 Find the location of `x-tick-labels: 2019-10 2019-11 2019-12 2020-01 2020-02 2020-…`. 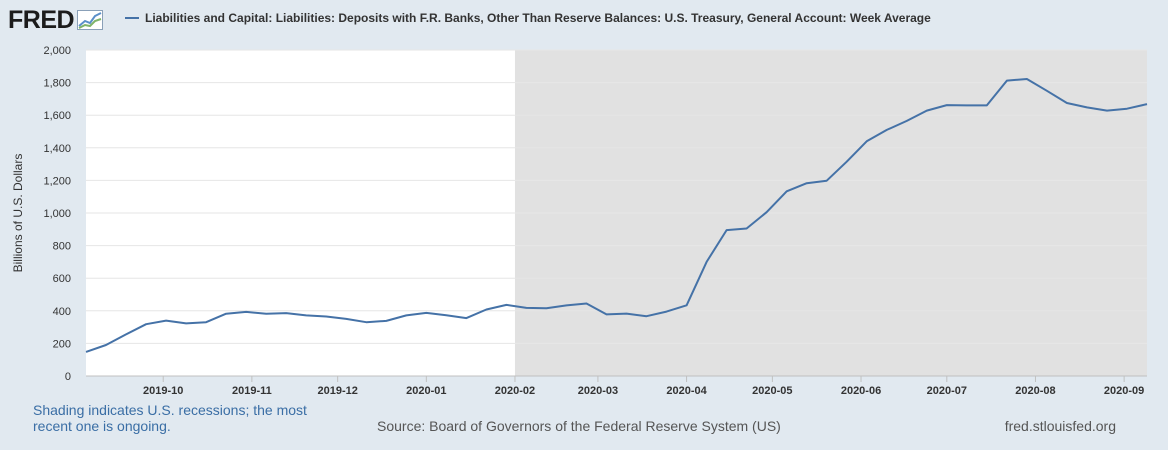

x-tick-labels: 2019-10 2019-11 2019-12 2020-01 2020-02 2020-… is located at coordinates (643, 391).